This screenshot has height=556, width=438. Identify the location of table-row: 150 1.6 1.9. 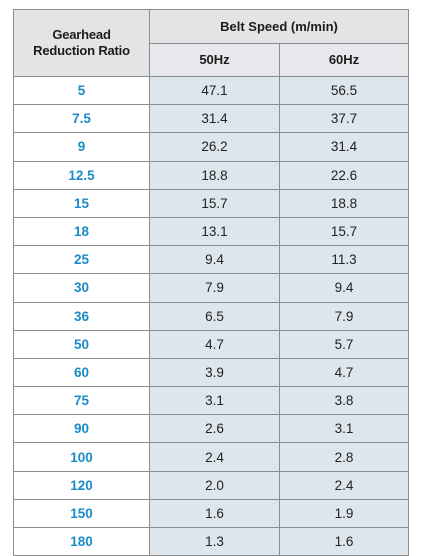
(211, 513).